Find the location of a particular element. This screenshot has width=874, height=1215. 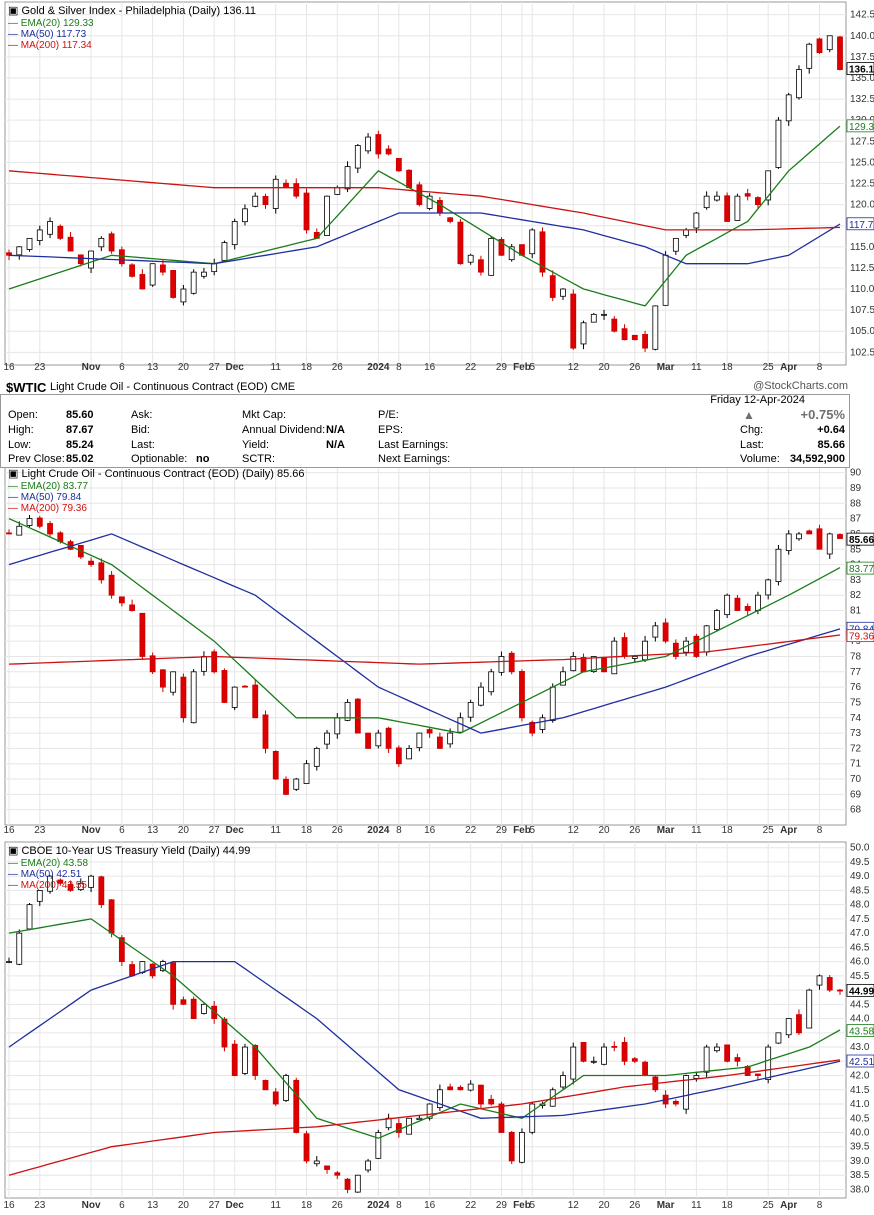

x-tick-label: 29 is located at coordinates (502, 830).